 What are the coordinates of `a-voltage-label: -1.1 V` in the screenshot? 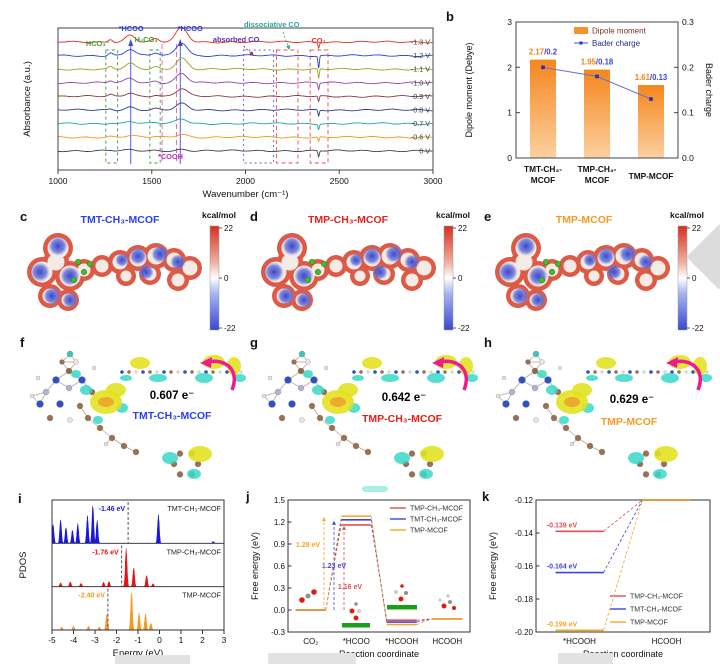 It's located at (420, 69).